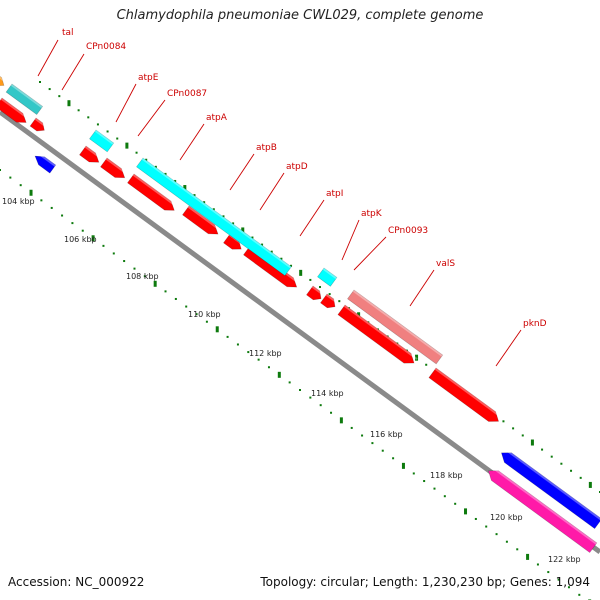 This screenshot has height=600, width=600. What do you see at coordinates (327, 277) in the screenshot?
I see `feature-cyan-small` at bounding box center [327, 277].